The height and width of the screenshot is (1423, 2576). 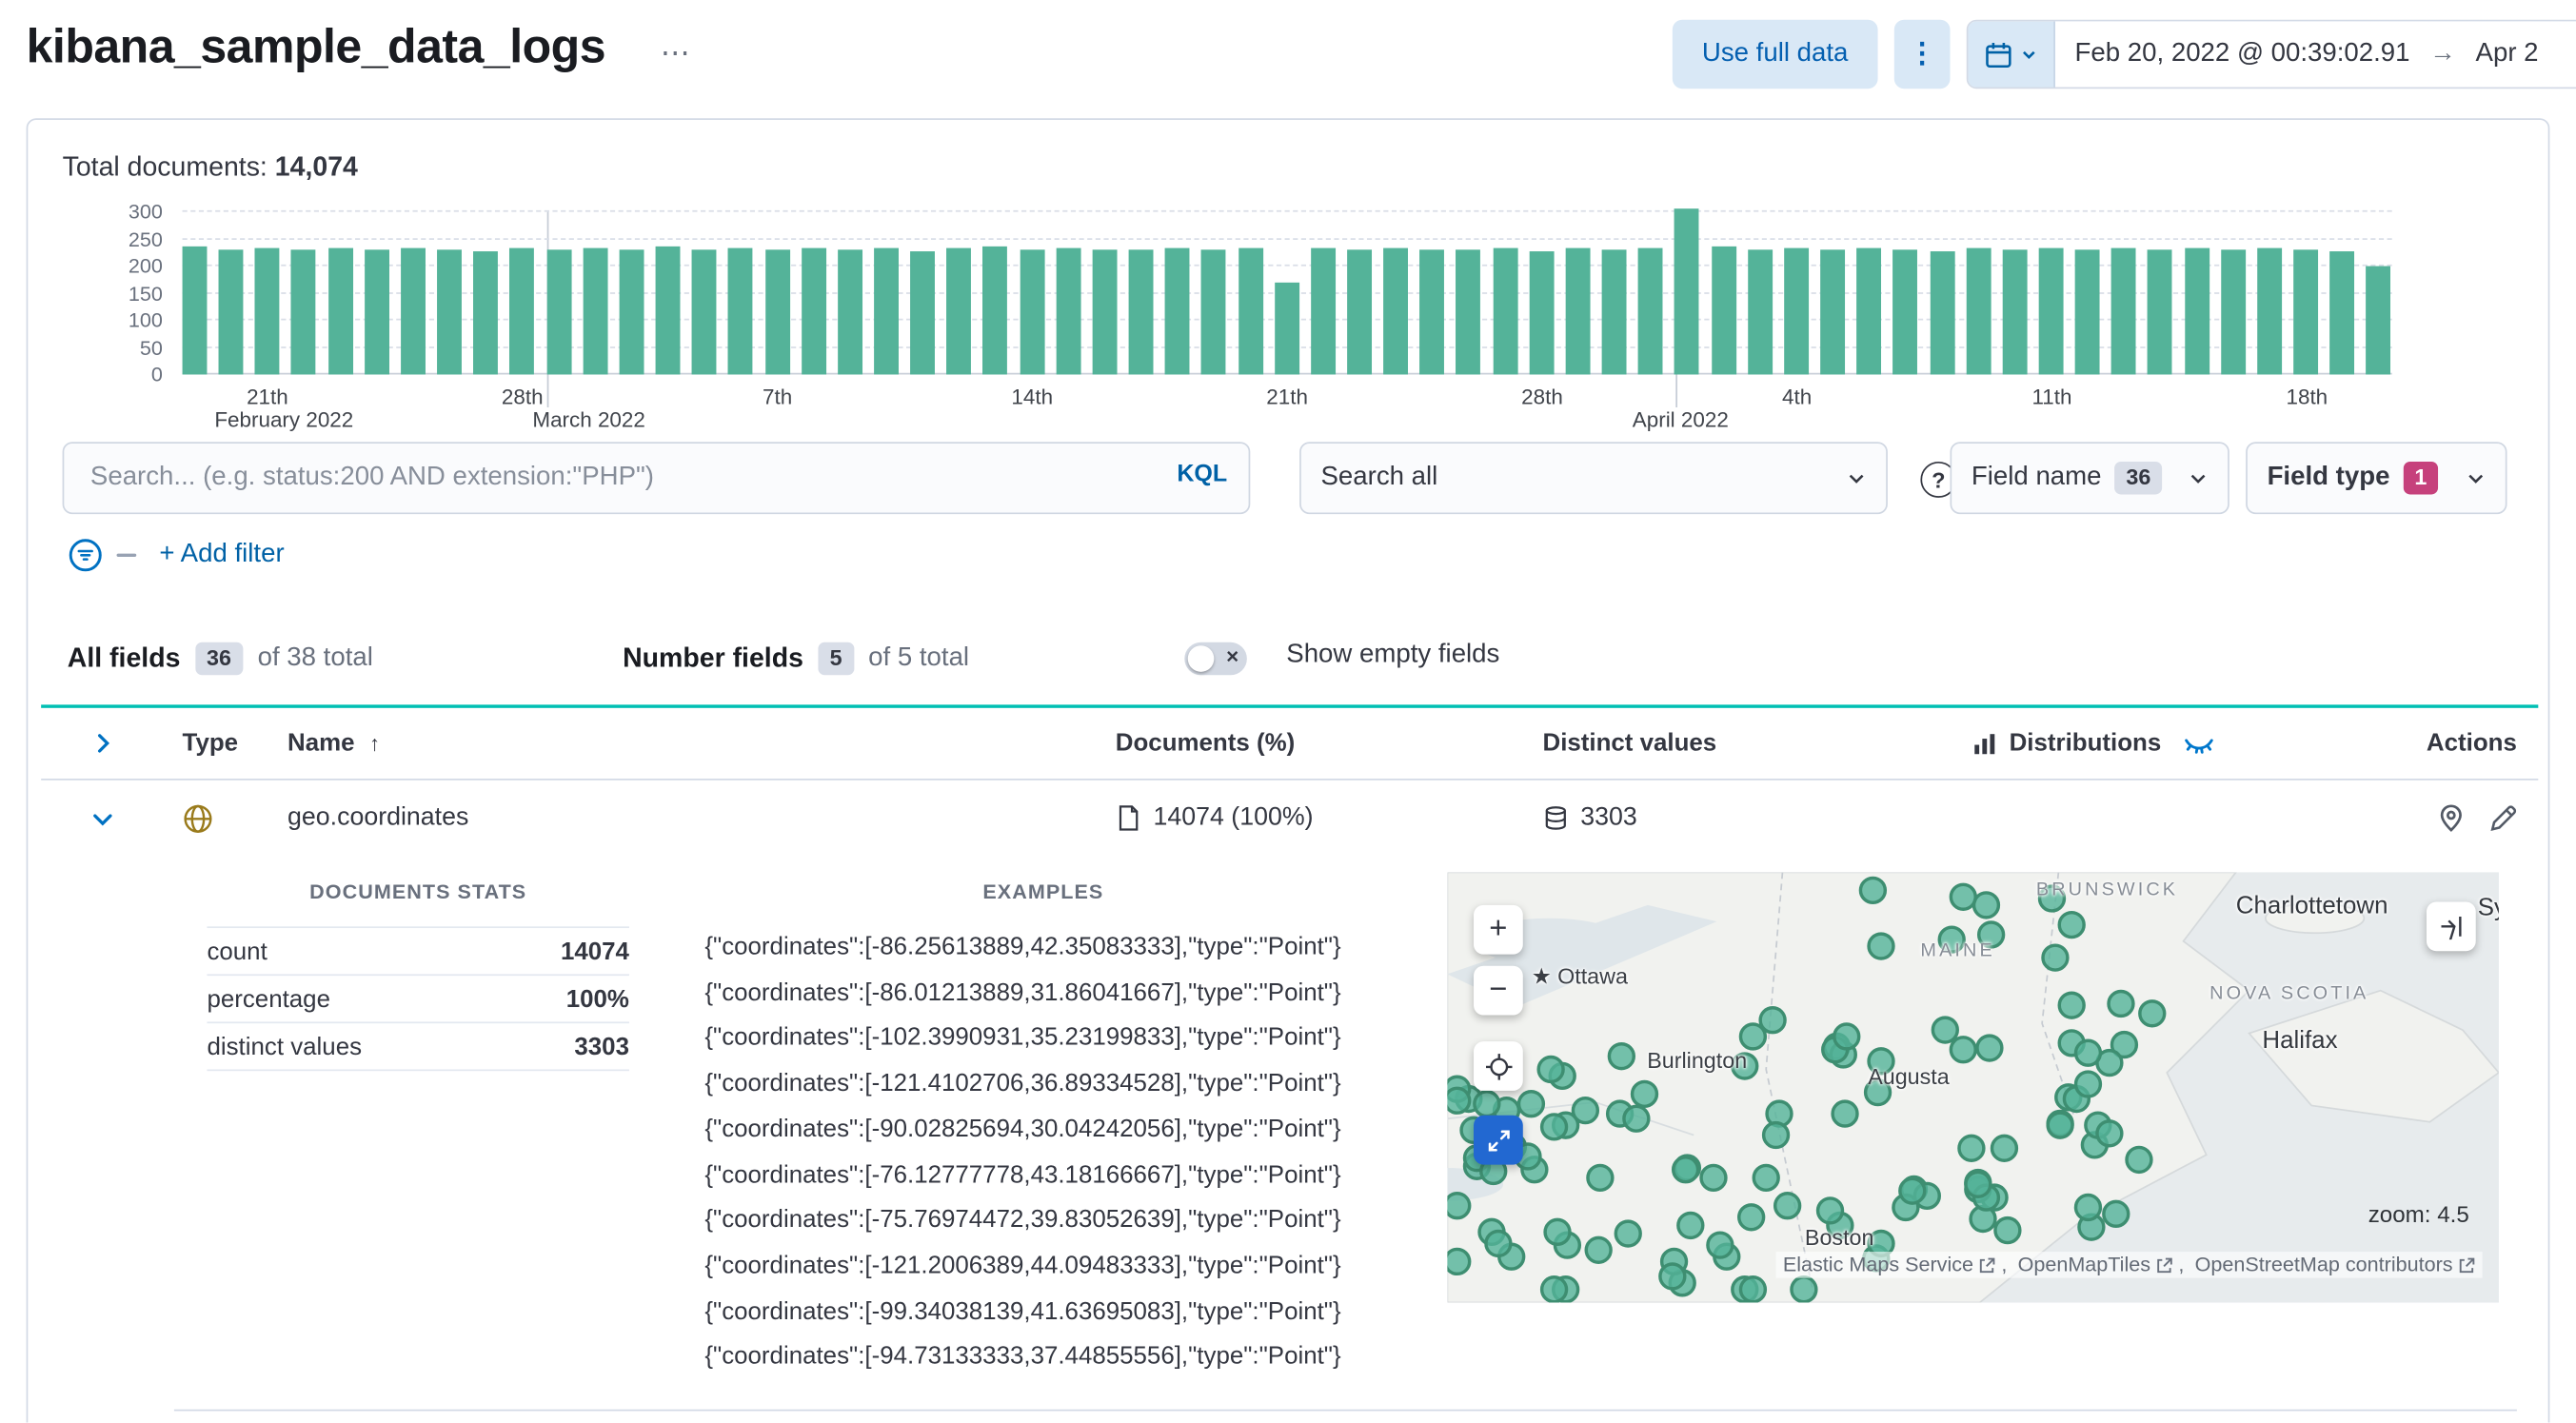 I want to click on legend-collapse-icon, so click(x=2451, y=927).